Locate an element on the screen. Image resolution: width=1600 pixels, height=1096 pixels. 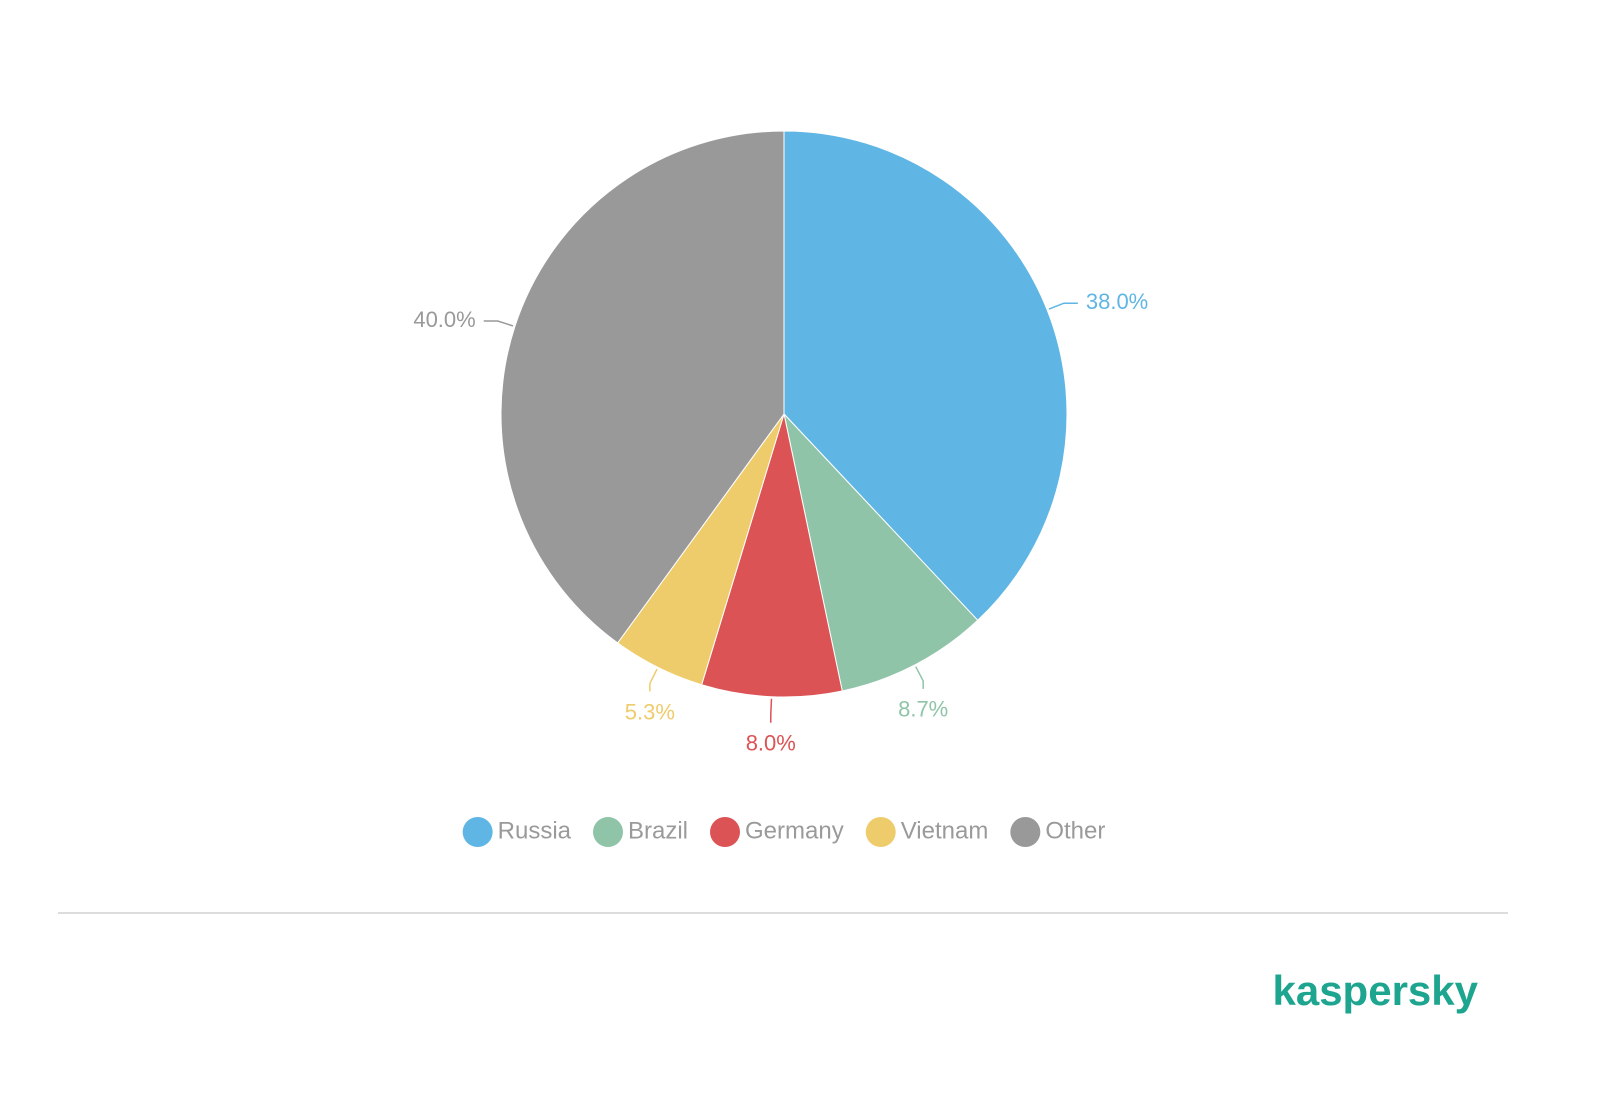
value-label: 5.3% is located at coordinates (650, 711).